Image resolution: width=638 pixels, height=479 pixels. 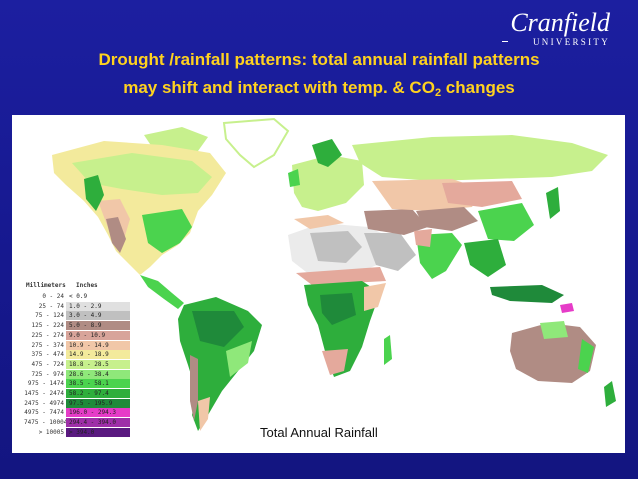 What do you see at coordinates (116, 235) in the screenshot?
I see `north-america-west-dry` at bounding box center [116, 235].